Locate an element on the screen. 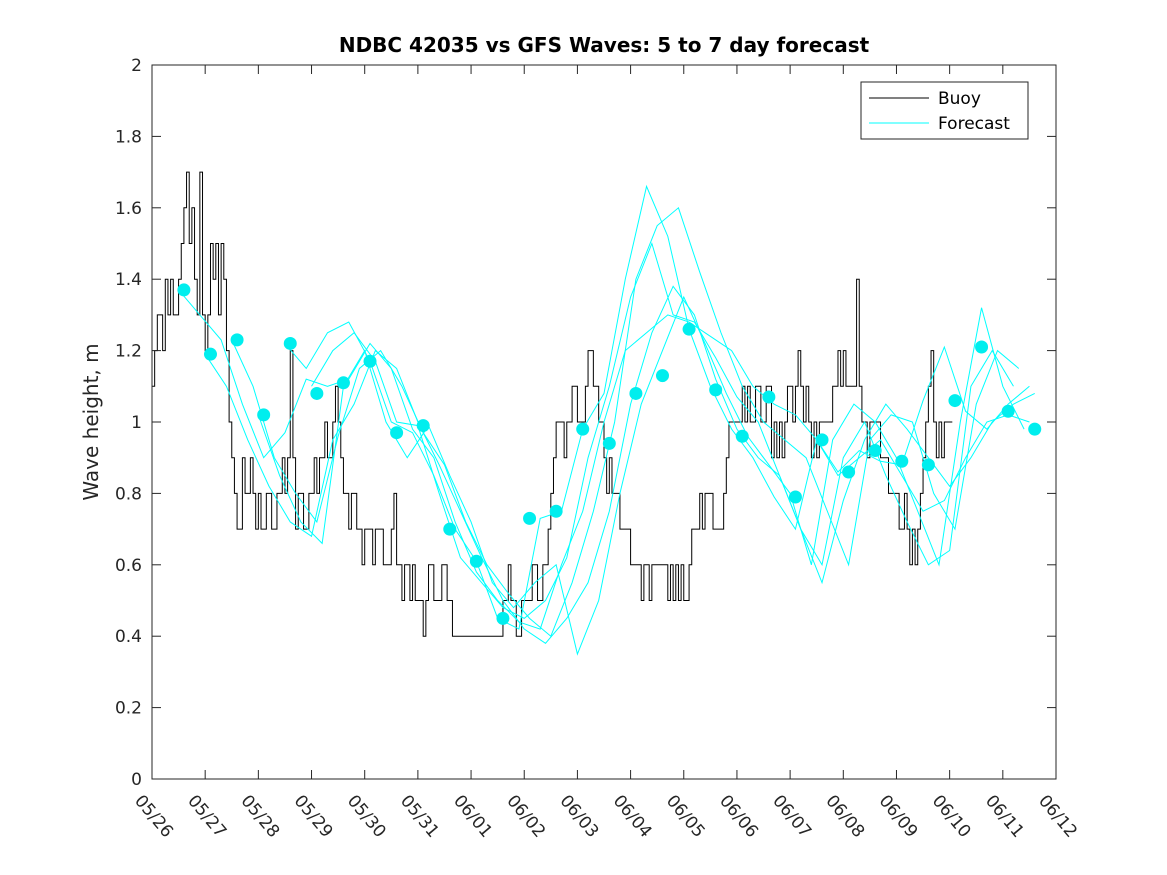 The image size is (1167, 875). y-tick-label: 1.2 is located at coordinates (128, 352).